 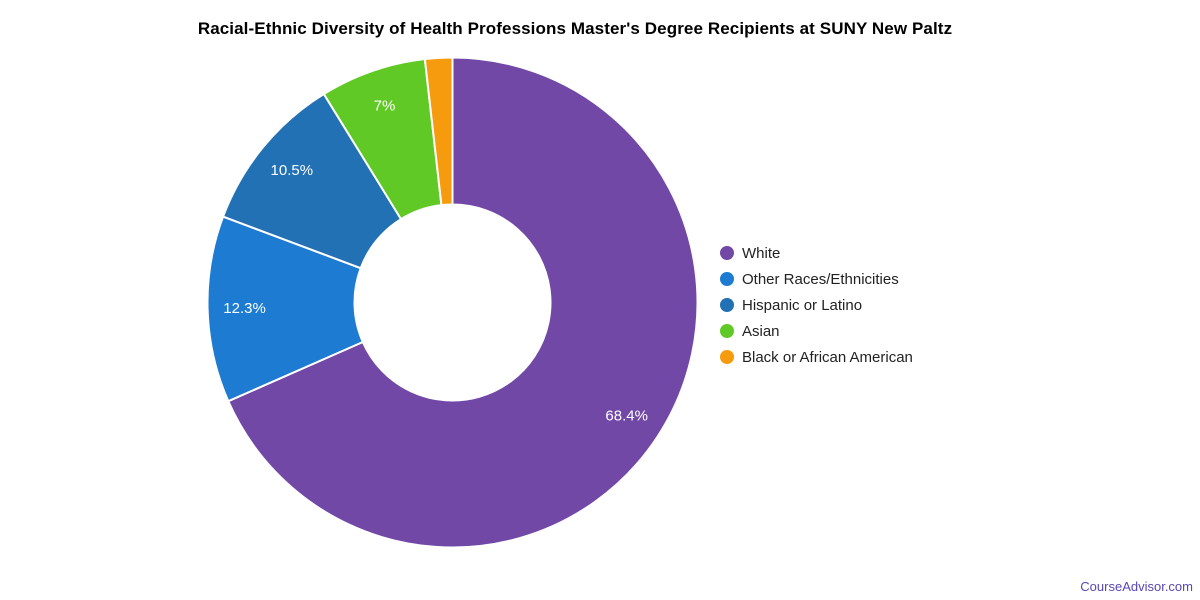 I want to click on legend-item-other-races-ethnicities: Other Races/Ethnicities, so click(x=816, y=279).